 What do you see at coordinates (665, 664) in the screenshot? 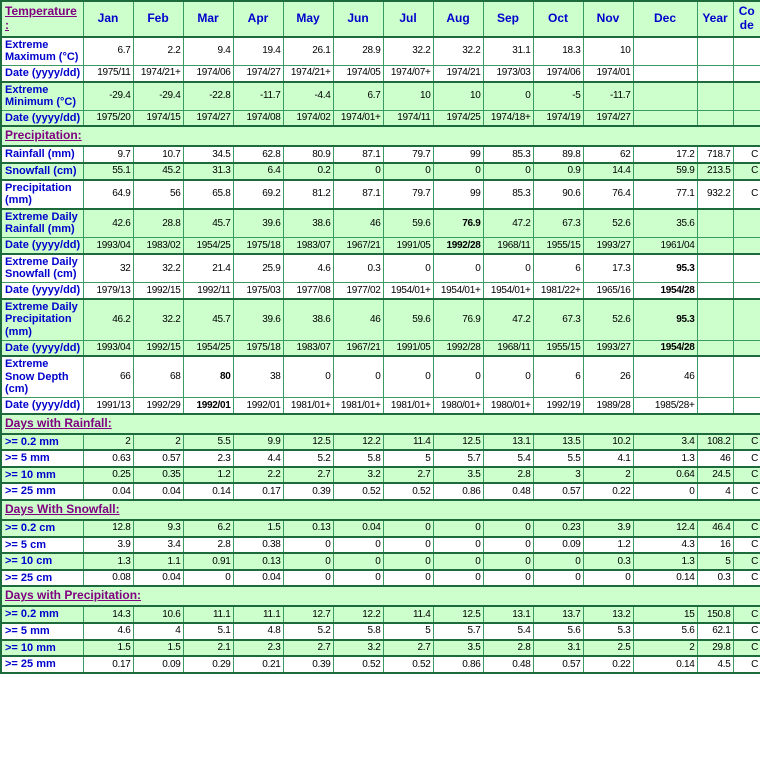
I see `data-cell: 0.14` at bounding box center [665, 664].